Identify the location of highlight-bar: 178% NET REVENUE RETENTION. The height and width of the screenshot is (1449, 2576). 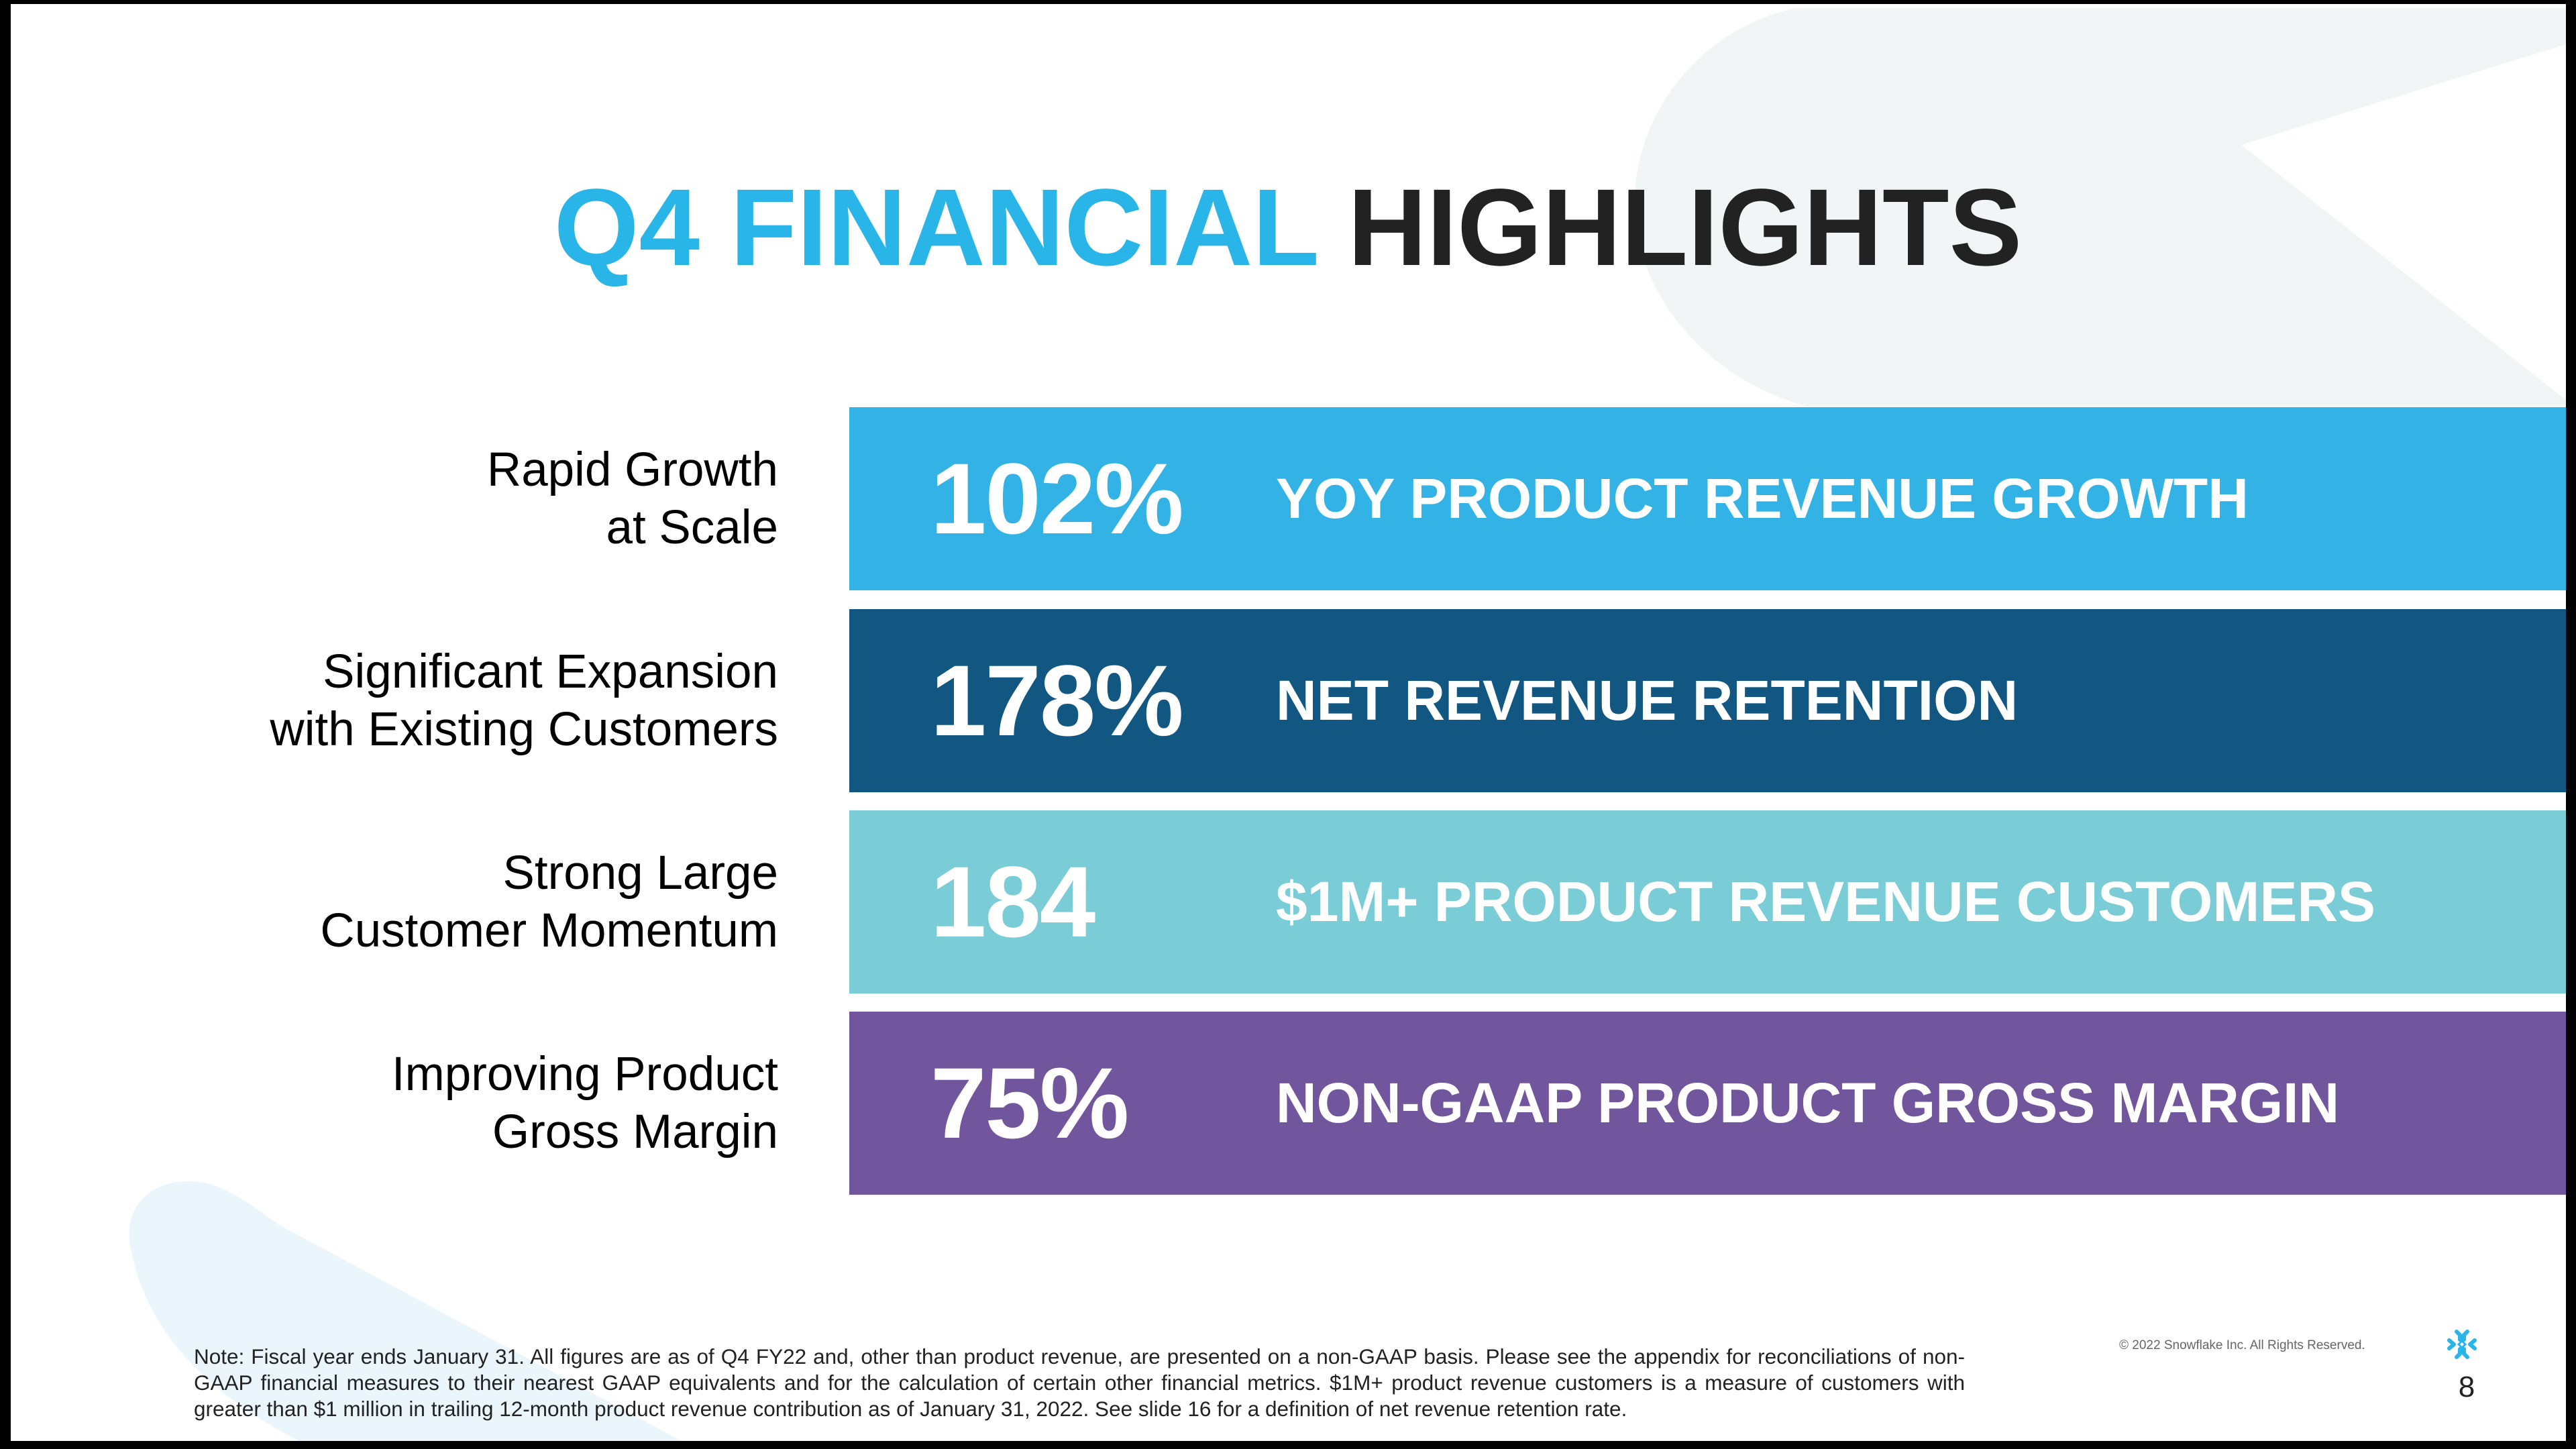
(1707, 700).